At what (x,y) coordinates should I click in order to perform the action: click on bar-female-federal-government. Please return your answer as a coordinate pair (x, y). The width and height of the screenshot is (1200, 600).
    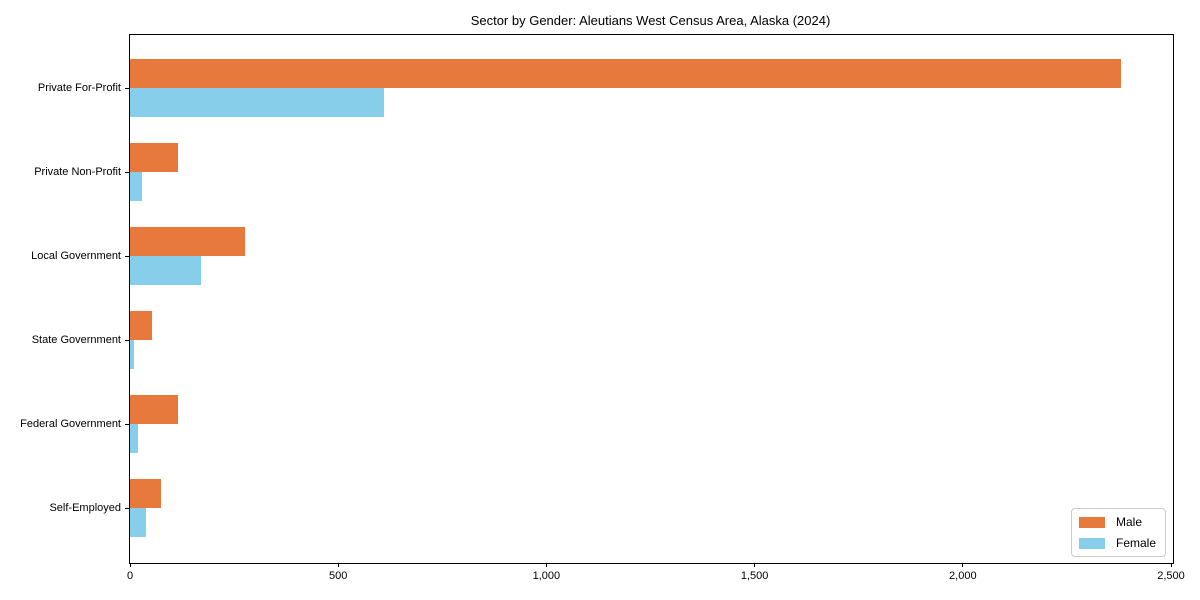
    Looking at the image, I should click on (134, 438).